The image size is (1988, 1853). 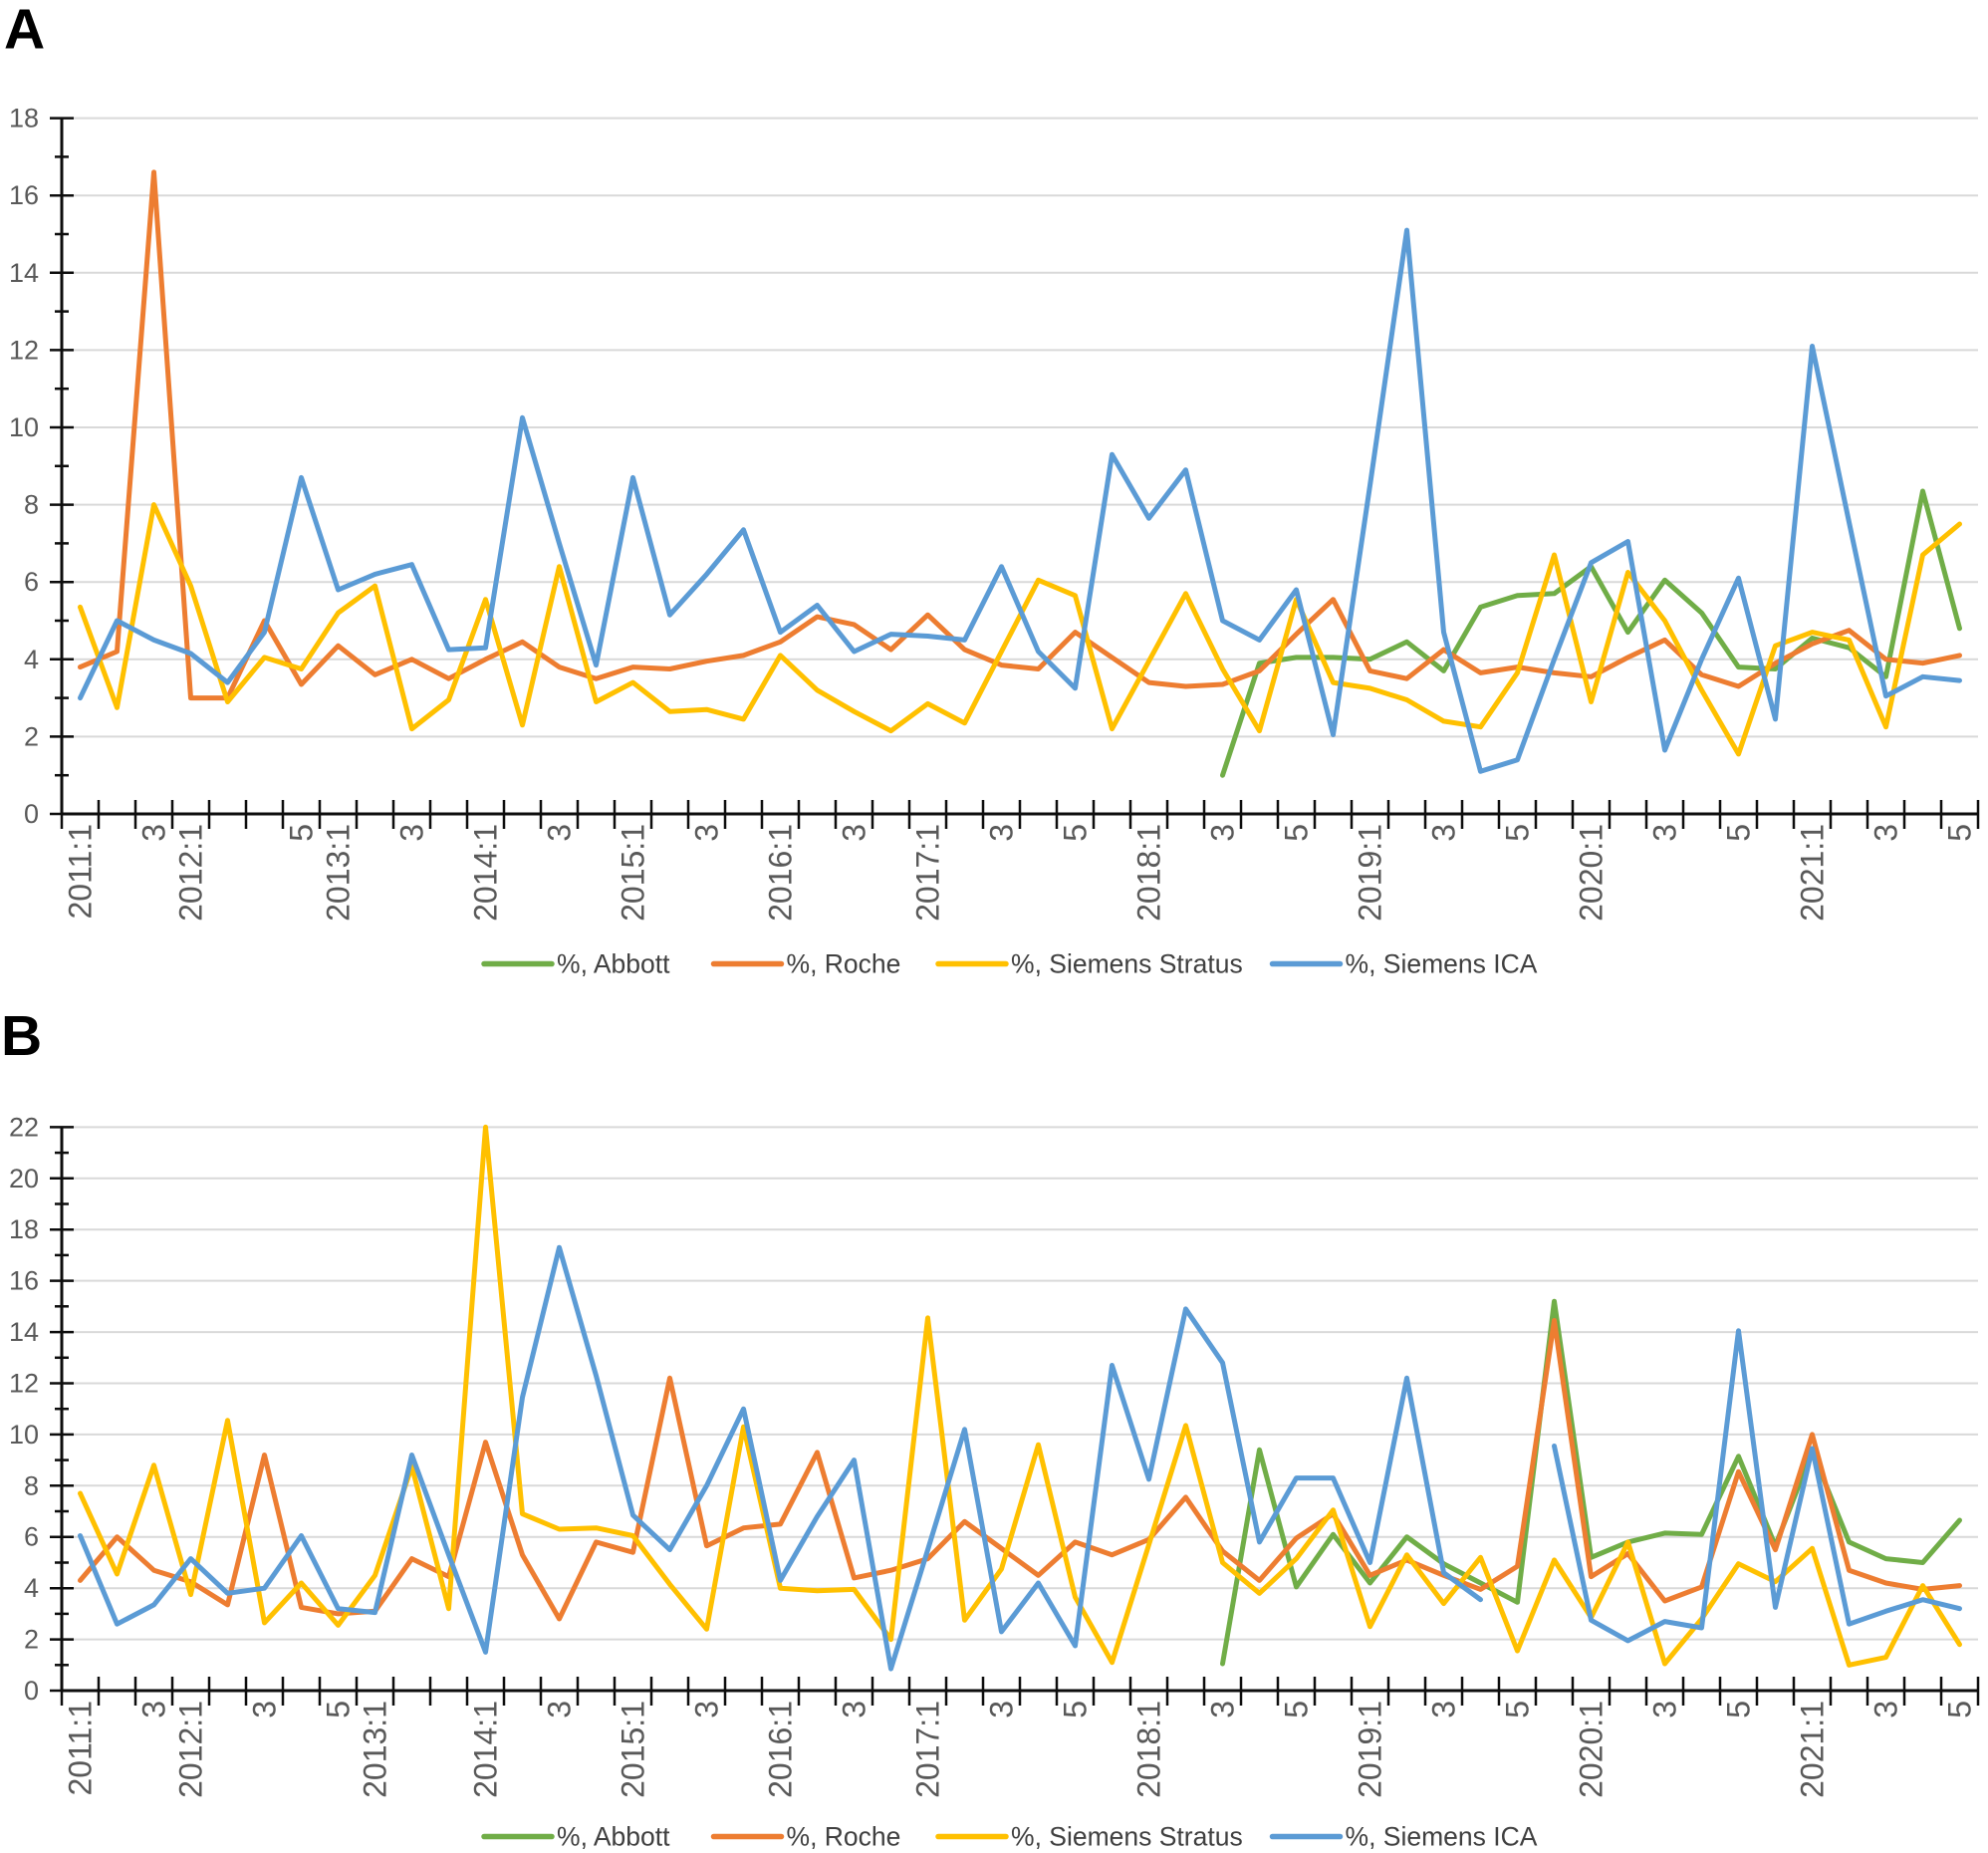 I want to click on svg-text: 20, so click(x=24, y=1178).